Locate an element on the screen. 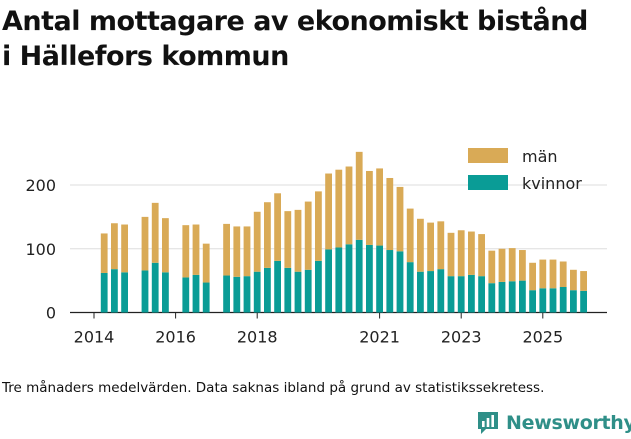 The image size is (631, 439). legend-swatch-kvinnor is located at coordinates (488, 182).